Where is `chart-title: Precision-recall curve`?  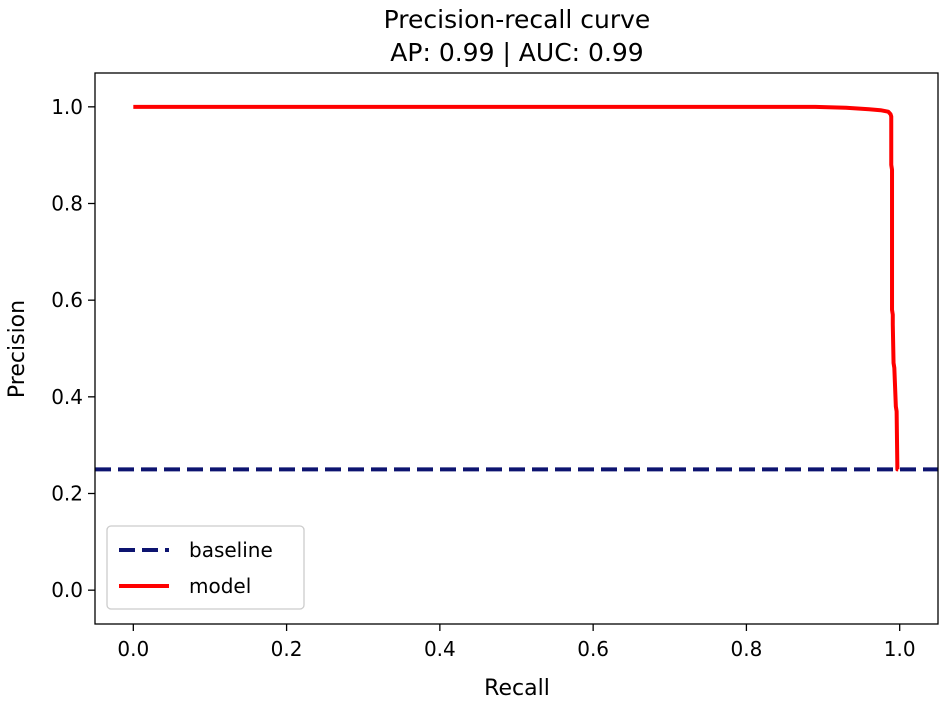
chart-title: Precision-recall curve is located at coordinates (517, 19).